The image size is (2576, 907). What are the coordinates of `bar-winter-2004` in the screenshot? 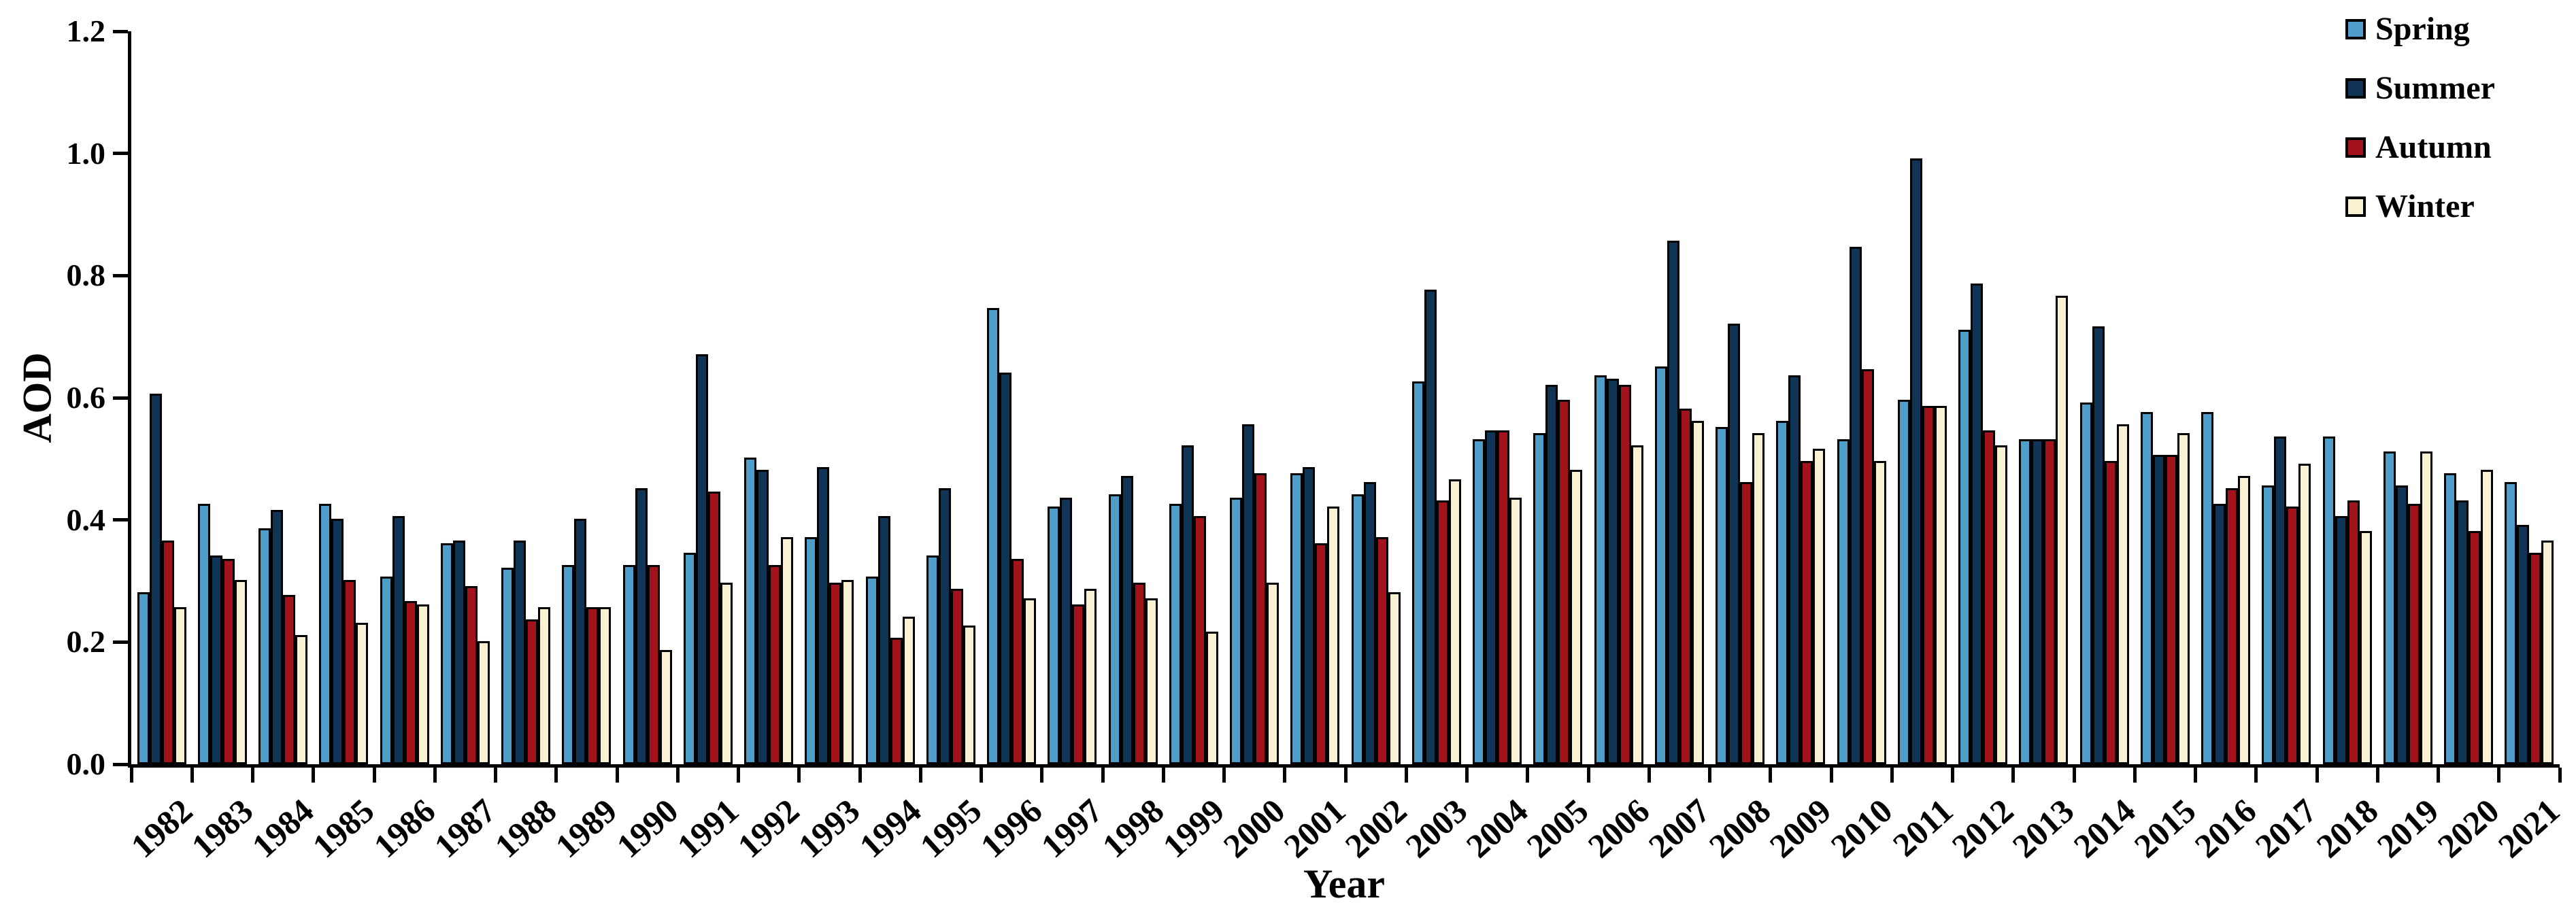 It's located at (1515, 631).